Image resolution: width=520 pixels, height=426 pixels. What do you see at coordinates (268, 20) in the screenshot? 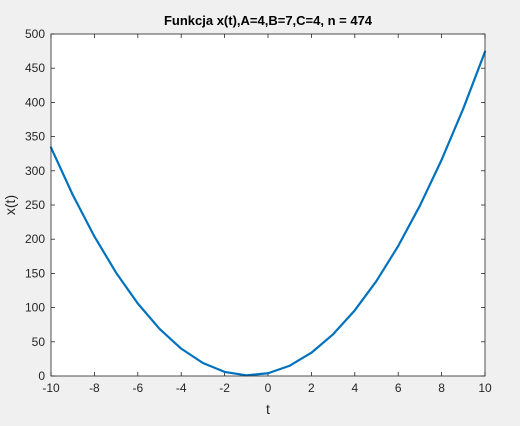
I see `chart-title: Funkcja x(t),A=4,B=7,C=4, n = 474` at bounding box center [268, 20].